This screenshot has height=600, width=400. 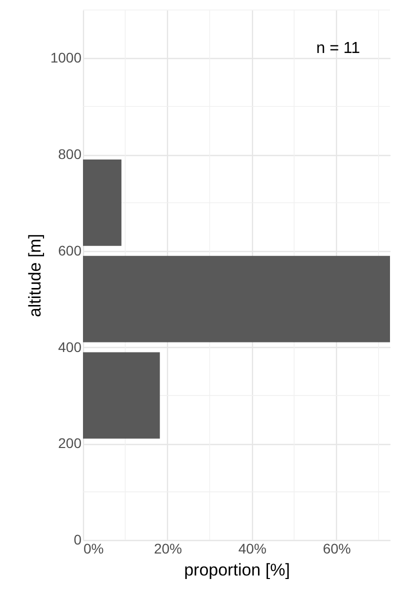 What do you see at coordinates (237, 570) in the screenshot?
I see `x-axis-title: proportion [%]` at bounding box center [237, 570].